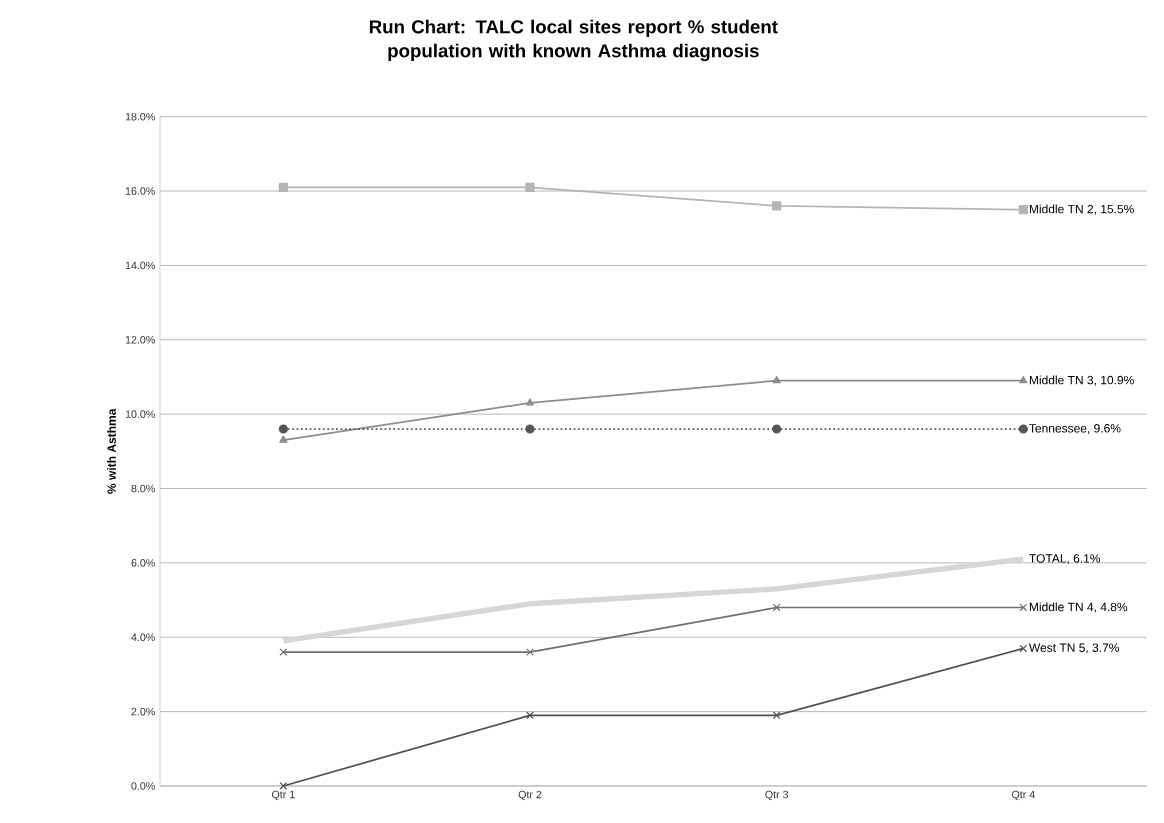 The width and height of the screenshot is (1164, 823). I want to click on annotation: Middle TN 4, 4.8%, so click(1078, 607).